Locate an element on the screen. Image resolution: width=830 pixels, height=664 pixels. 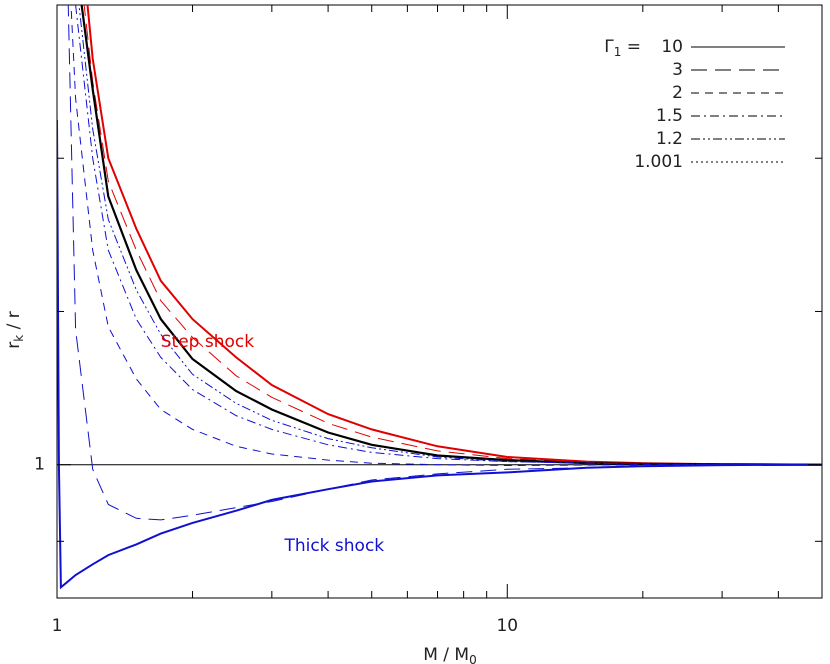
legend-title-part: 1 is located at coordinates (618, 52).